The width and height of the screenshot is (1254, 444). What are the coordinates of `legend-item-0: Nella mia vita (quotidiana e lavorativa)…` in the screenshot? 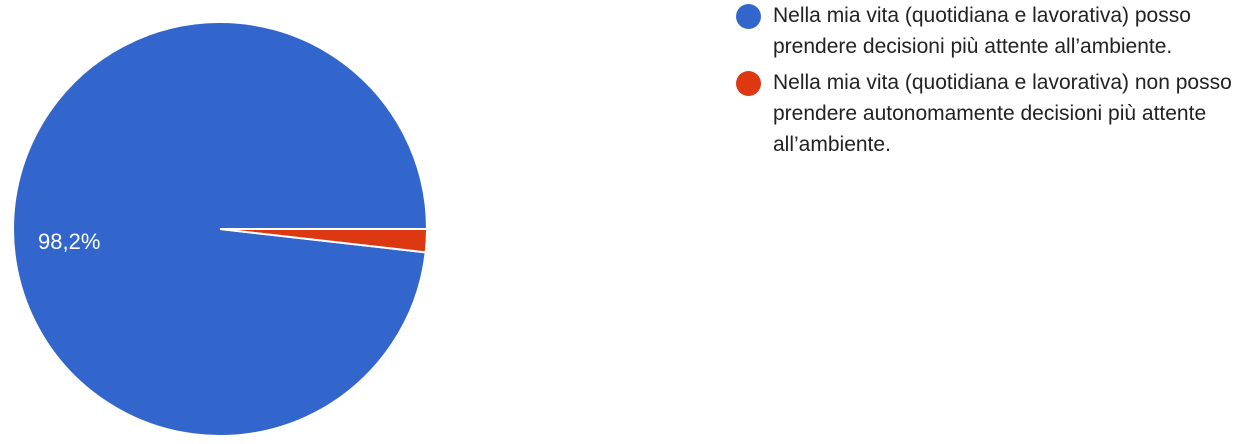 It's located at (992, 31).